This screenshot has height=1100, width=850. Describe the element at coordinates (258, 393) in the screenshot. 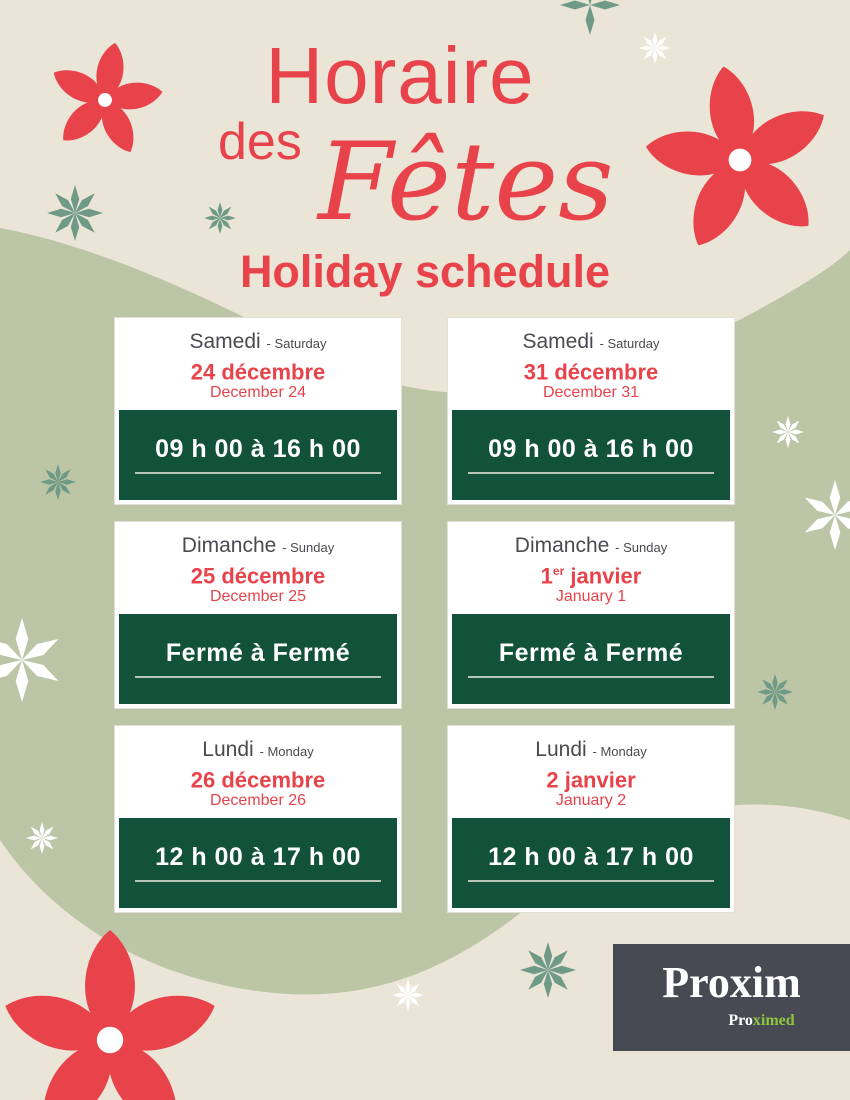

I see `date-en: December 24` at that location.